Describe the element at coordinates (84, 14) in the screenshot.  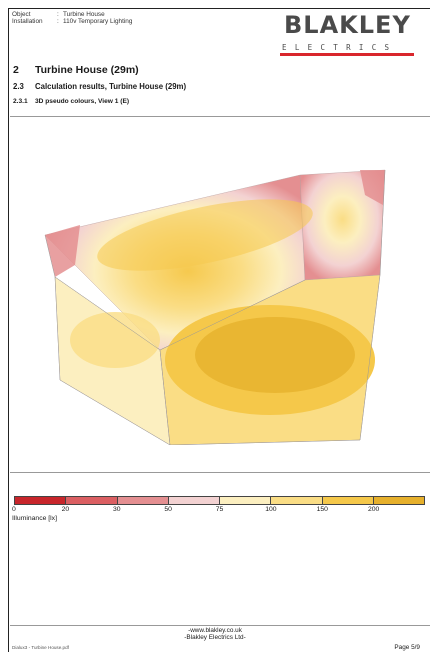
I see `object-value: Turbine House` at that location.